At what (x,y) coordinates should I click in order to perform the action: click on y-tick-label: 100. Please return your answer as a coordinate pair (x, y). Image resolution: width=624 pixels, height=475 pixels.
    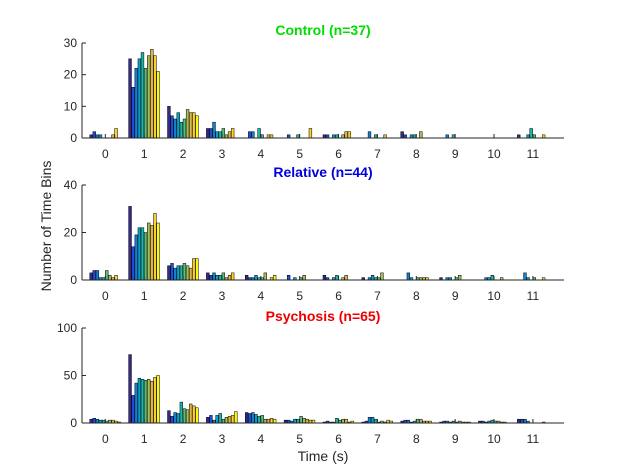
    Looking at the image, I should click on (67, 328).